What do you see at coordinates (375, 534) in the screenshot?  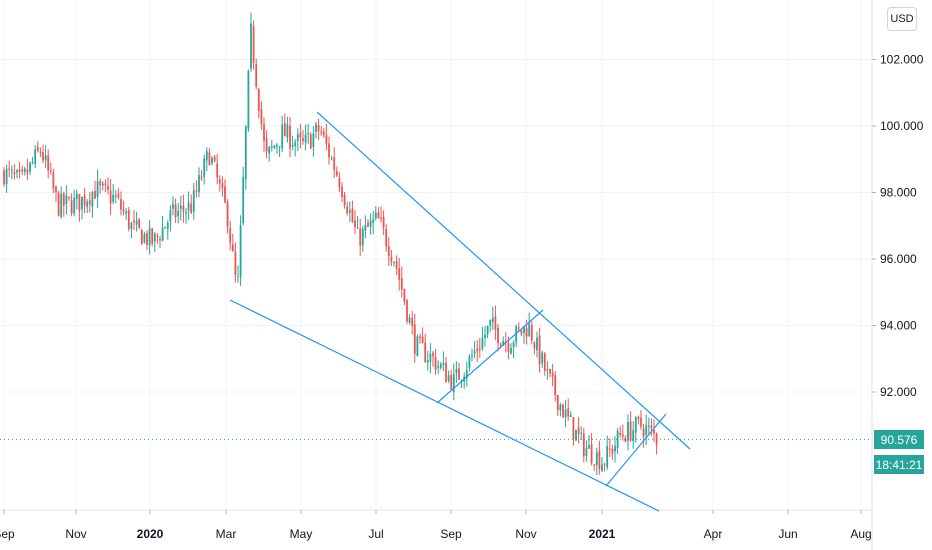 I see `x-tick-label: Jul` at bounding box center [375, 534].